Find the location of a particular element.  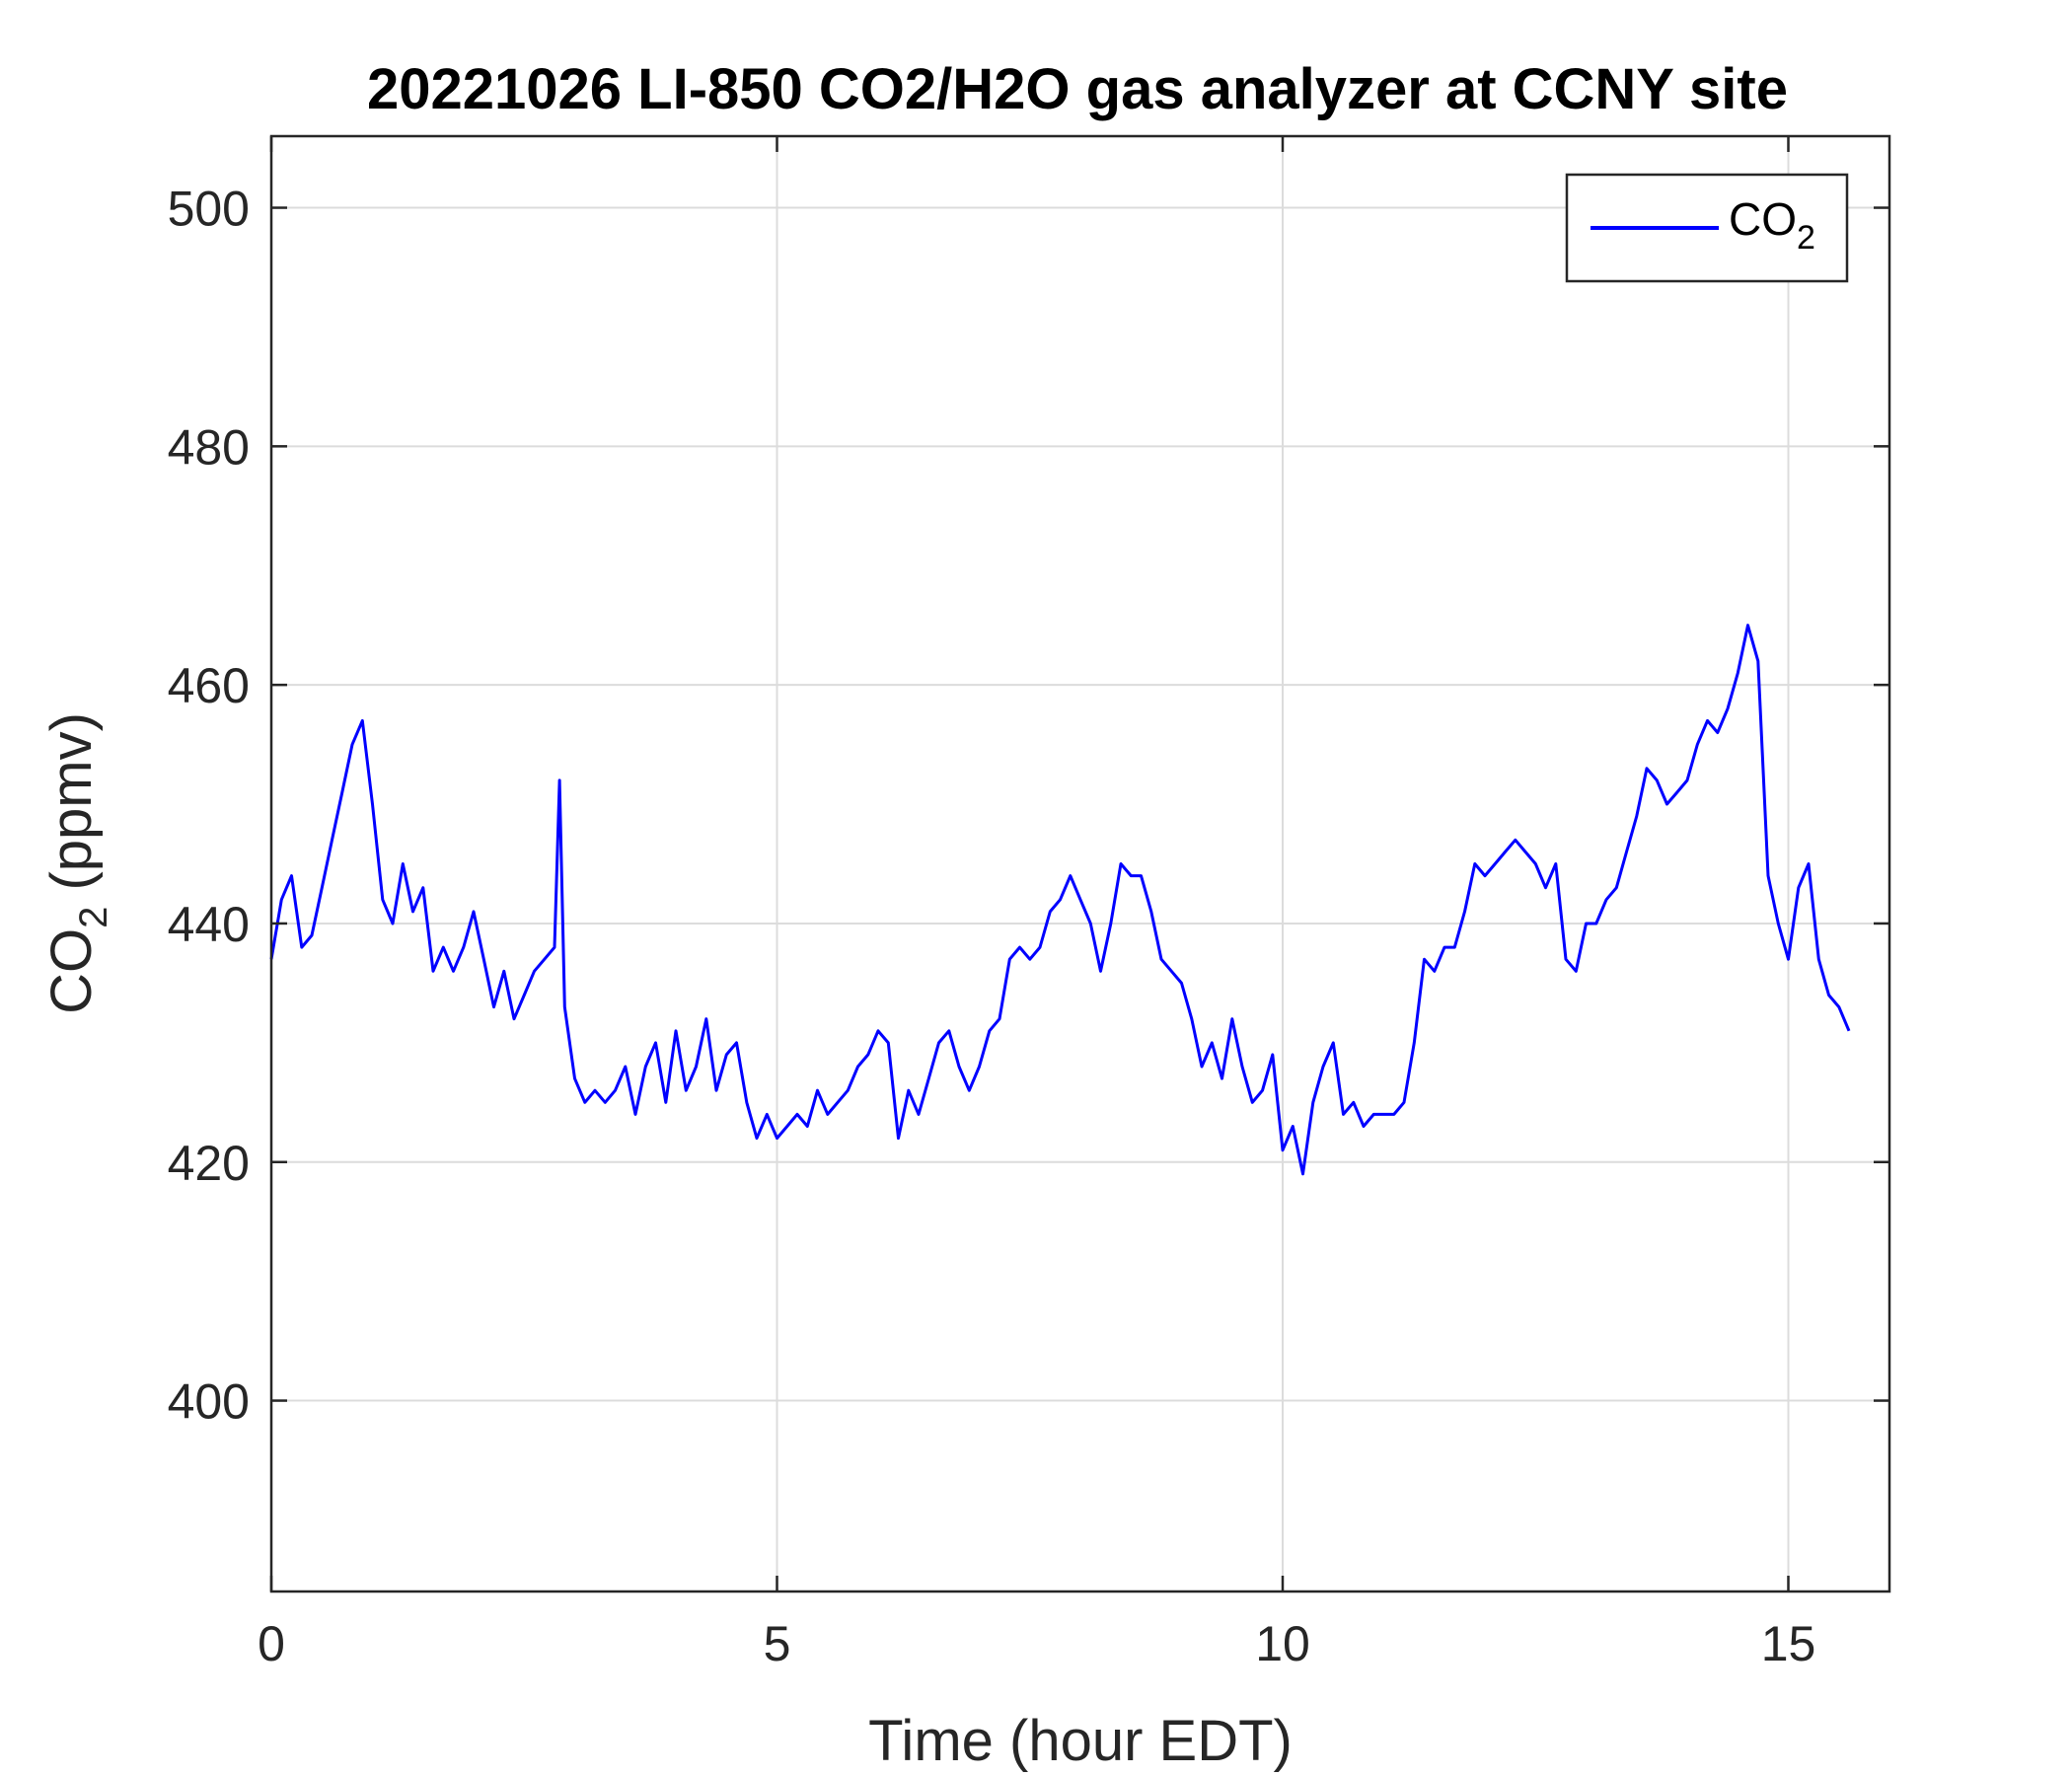

legend-label: CO2 is located at coordinates (1772, 225).